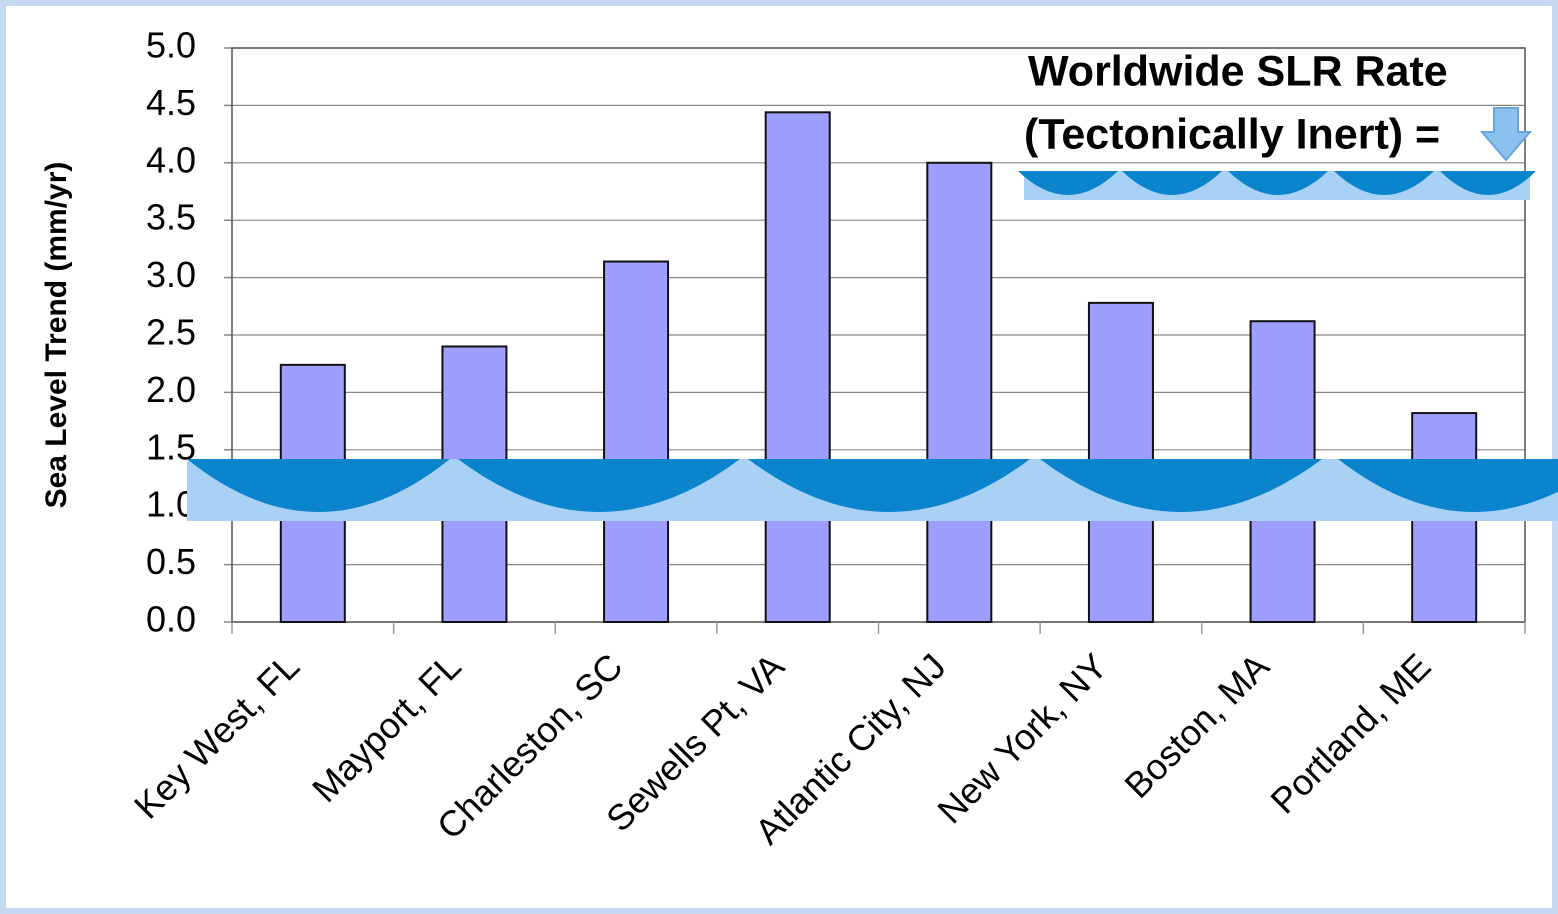 This screenshot has width=1558, height=914. What do you see at coordinates (171, 159) in the screenshot?
I see `y-tick-label: 4.0` at bounding box center [171, 159].